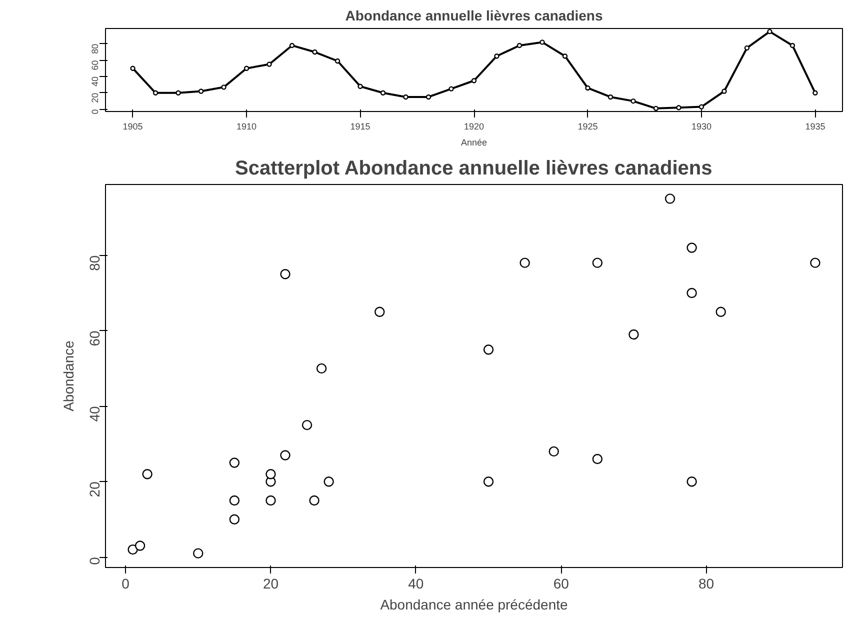 Image resolution: width=852 pixels, height=621 pixels. I want to click on y-axis-title: Abondance, so click(68, 376).